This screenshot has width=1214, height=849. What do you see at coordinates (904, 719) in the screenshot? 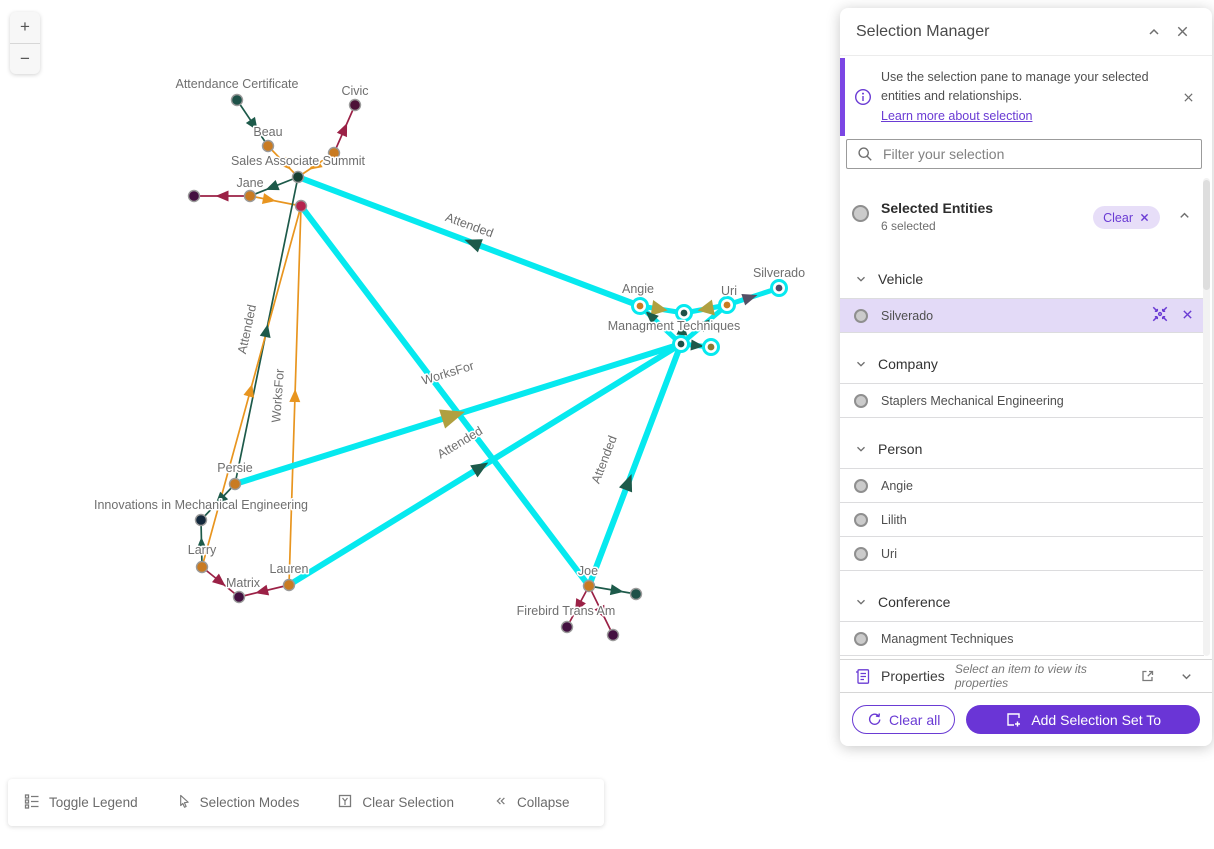
I see `clear-all-button: Clear all` at bounding box center [904, 719].